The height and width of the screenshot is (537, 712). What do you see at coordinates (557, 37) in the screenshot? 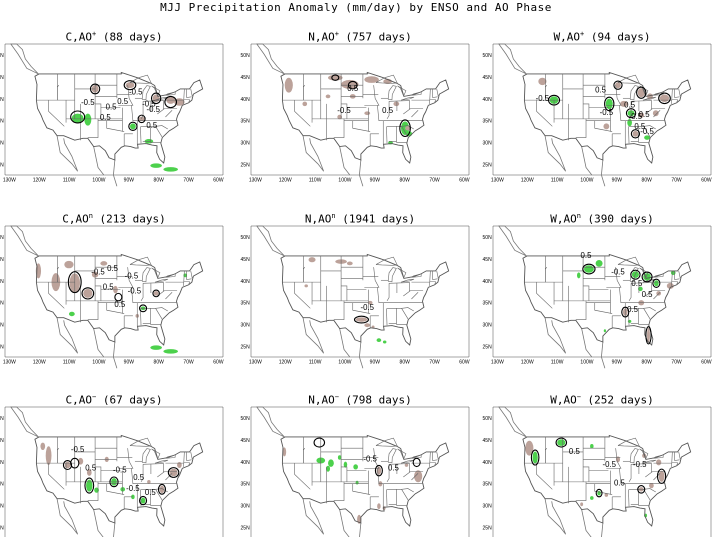
I see `enso-phase: W` at bounding box center [557, 37].